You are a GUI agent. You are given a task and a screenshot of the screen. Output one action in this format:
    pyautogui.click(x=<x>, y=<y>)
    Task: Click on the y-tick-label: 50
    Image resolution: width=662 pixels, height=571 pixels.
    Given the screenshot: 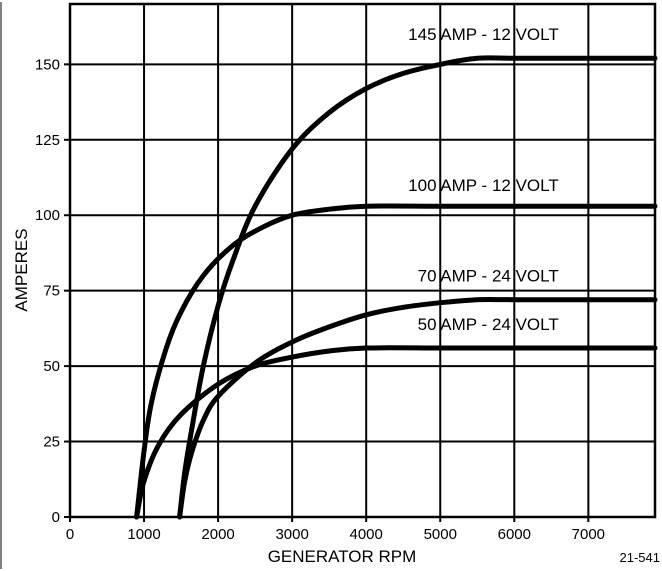 What is the action you would take?
    pyautogui.click(x=51, y=366)
    